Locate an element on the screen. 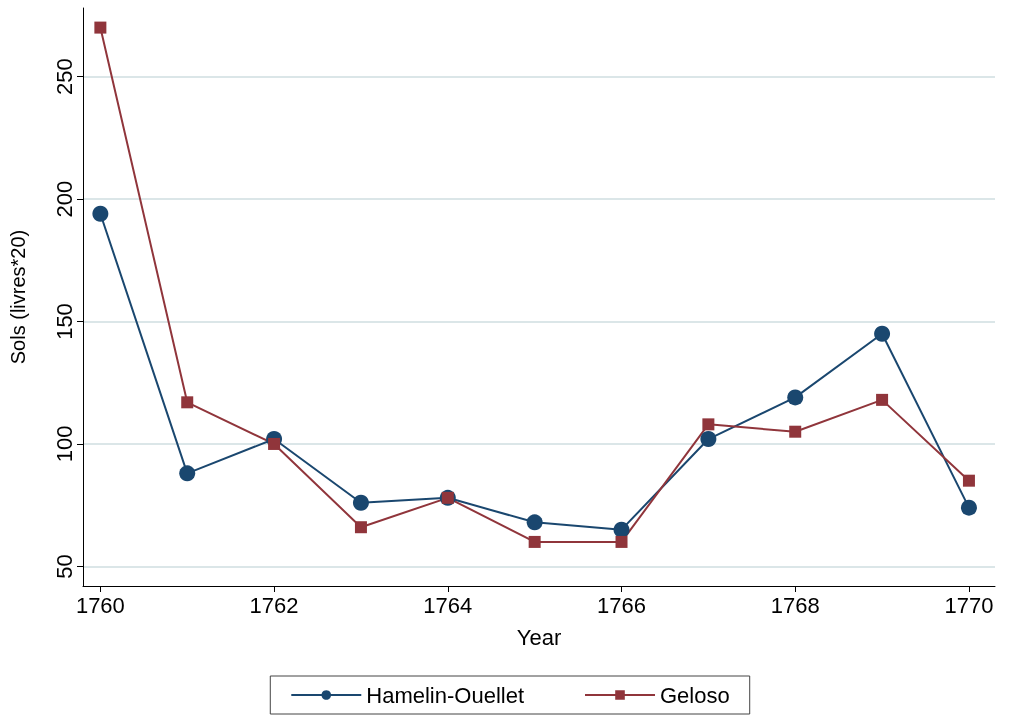 The height and width of the screenshot is (716, 1020). x-tick-label: 1760 is located at coordinates (100, 605).